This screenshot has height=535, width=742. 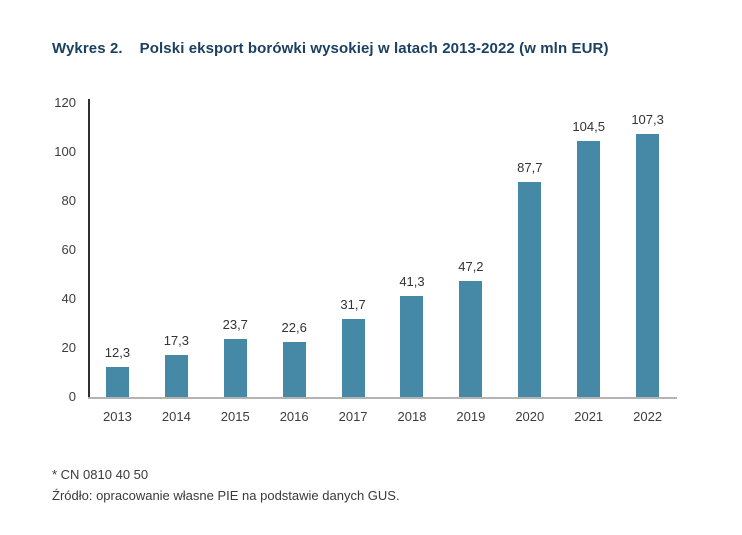 What do you see at coordinates (235, 416) in the screenshot?
I see `x-axis-tick-label: 2015` at bounding box center [235, 416].